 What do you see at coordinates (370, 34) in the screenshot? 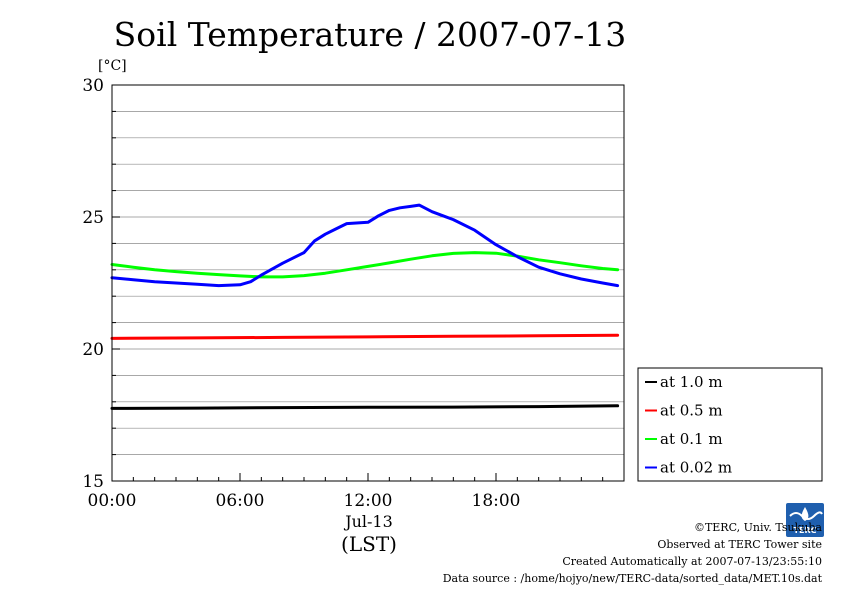
I see `chart-title: Soil Temperature / 2007-07-13` at bounding box center [370, 34].